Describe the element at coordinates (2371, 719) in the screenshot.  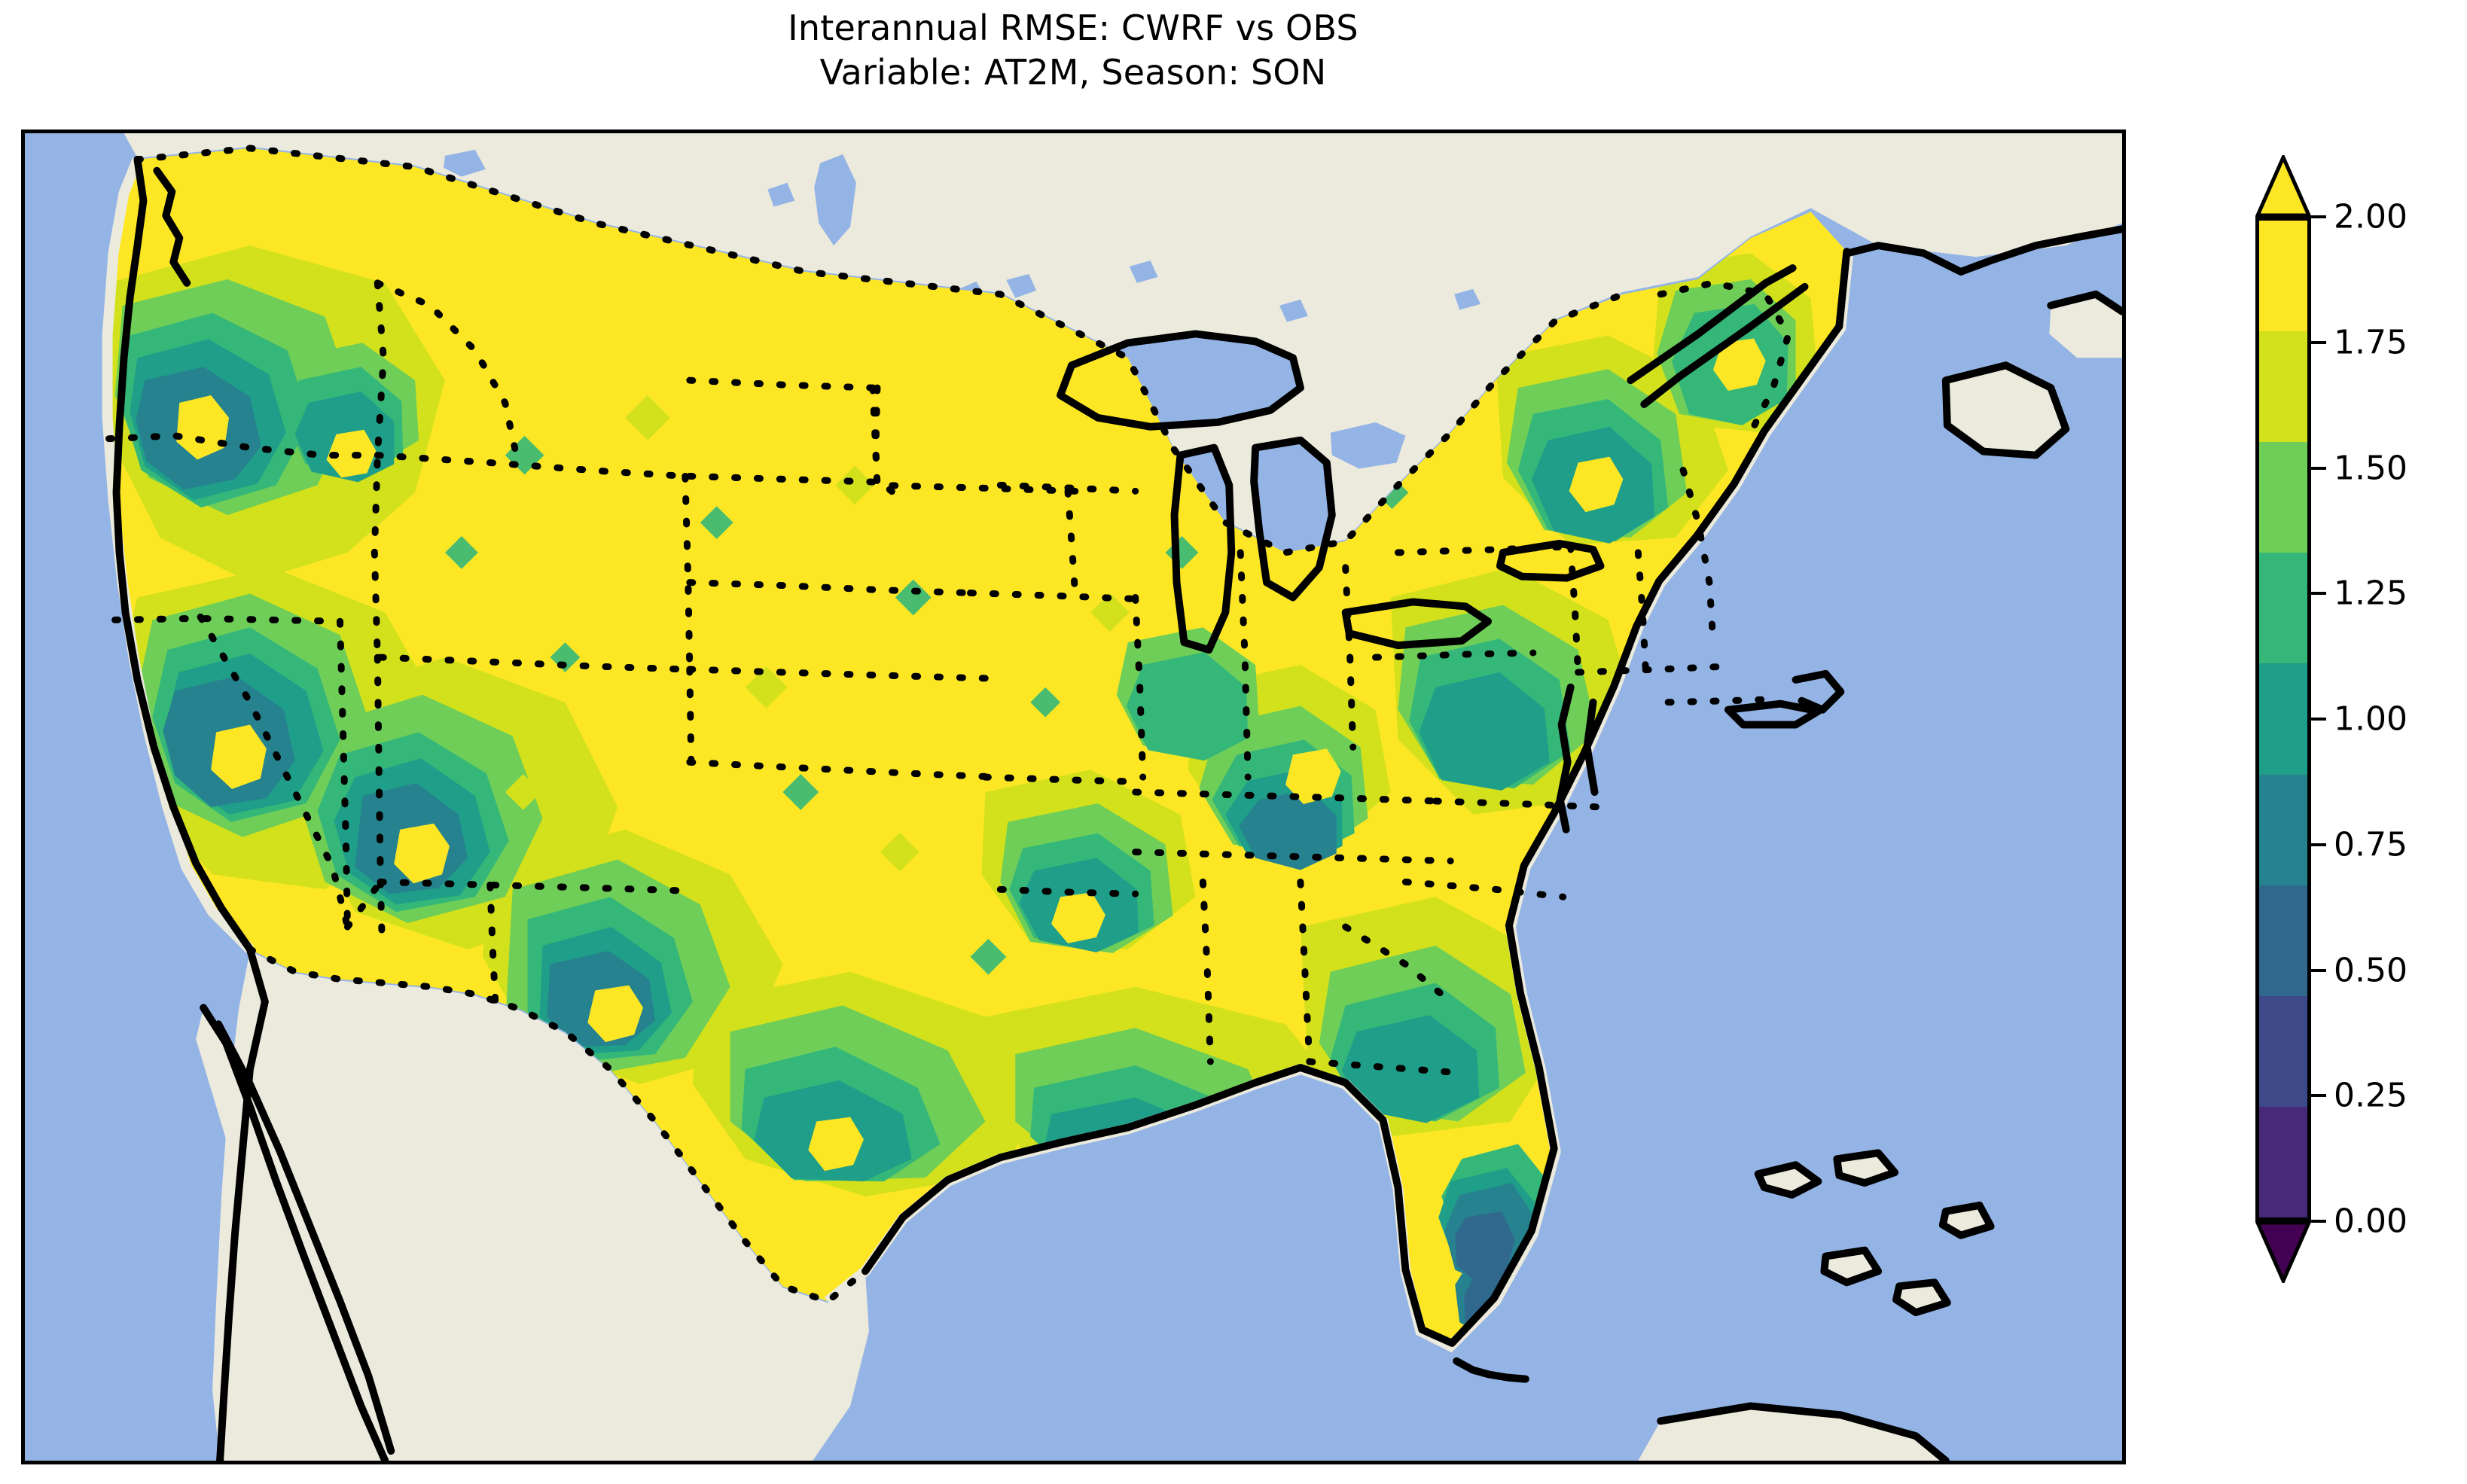
I see `colorbar-tick-label-1.00: 1.00` at that location.